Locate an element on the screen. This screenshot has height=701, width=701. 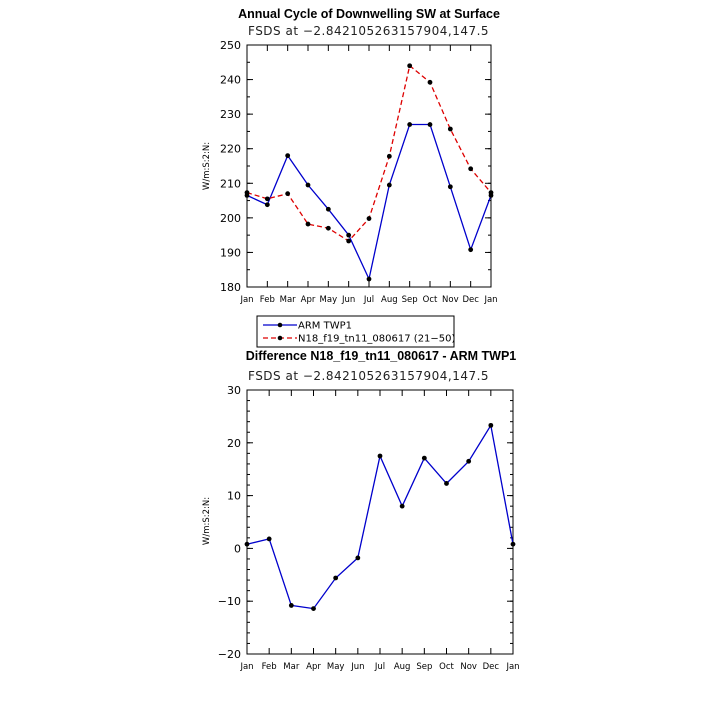
chart1-legend: ARM TWP1 N18_f19_tn11_080617 (21−50) is located at coordinates (356, 331).